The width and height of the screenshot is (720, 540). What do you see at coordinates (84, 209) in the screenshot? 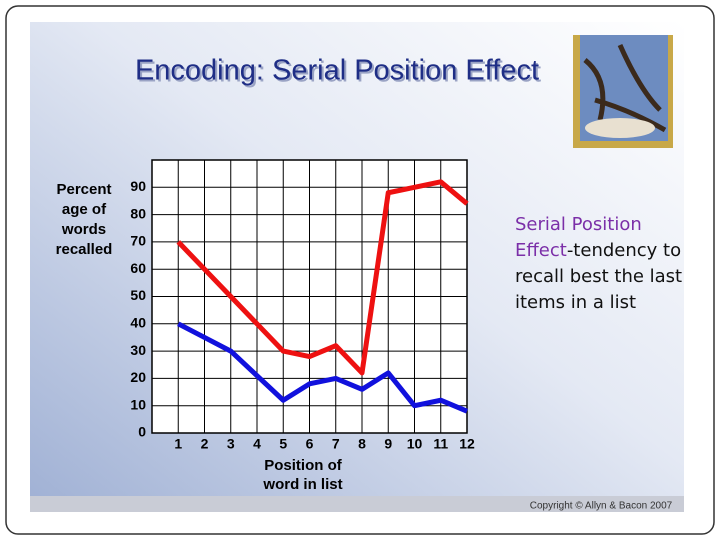
I see `y-axis-label: age of` at bounding box center [84, 209].